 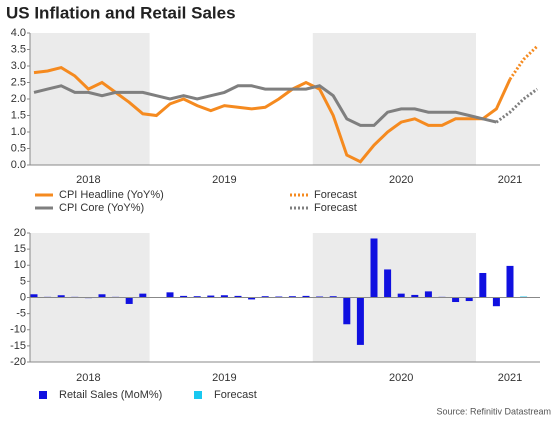 I want to click on y-tick-label: -10, so click(x=18, y=330).